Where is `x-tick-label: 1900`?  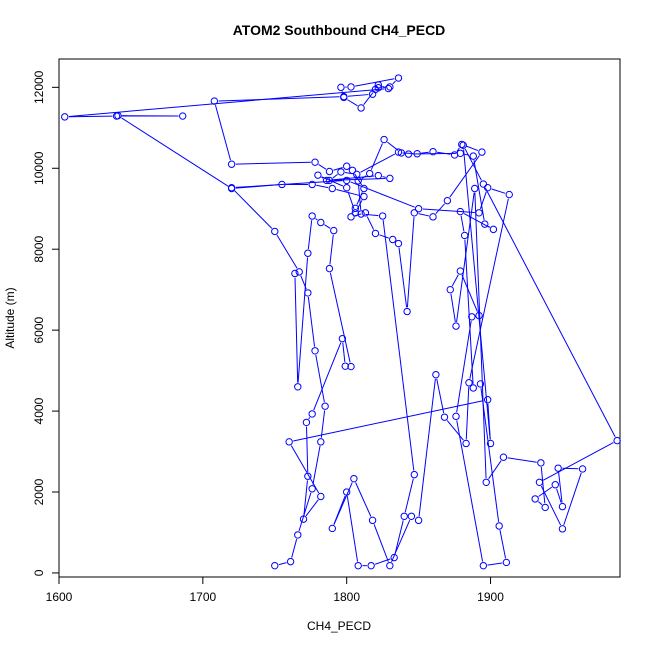 x-tick-label: 1900 is located at coordinates (490, 597).